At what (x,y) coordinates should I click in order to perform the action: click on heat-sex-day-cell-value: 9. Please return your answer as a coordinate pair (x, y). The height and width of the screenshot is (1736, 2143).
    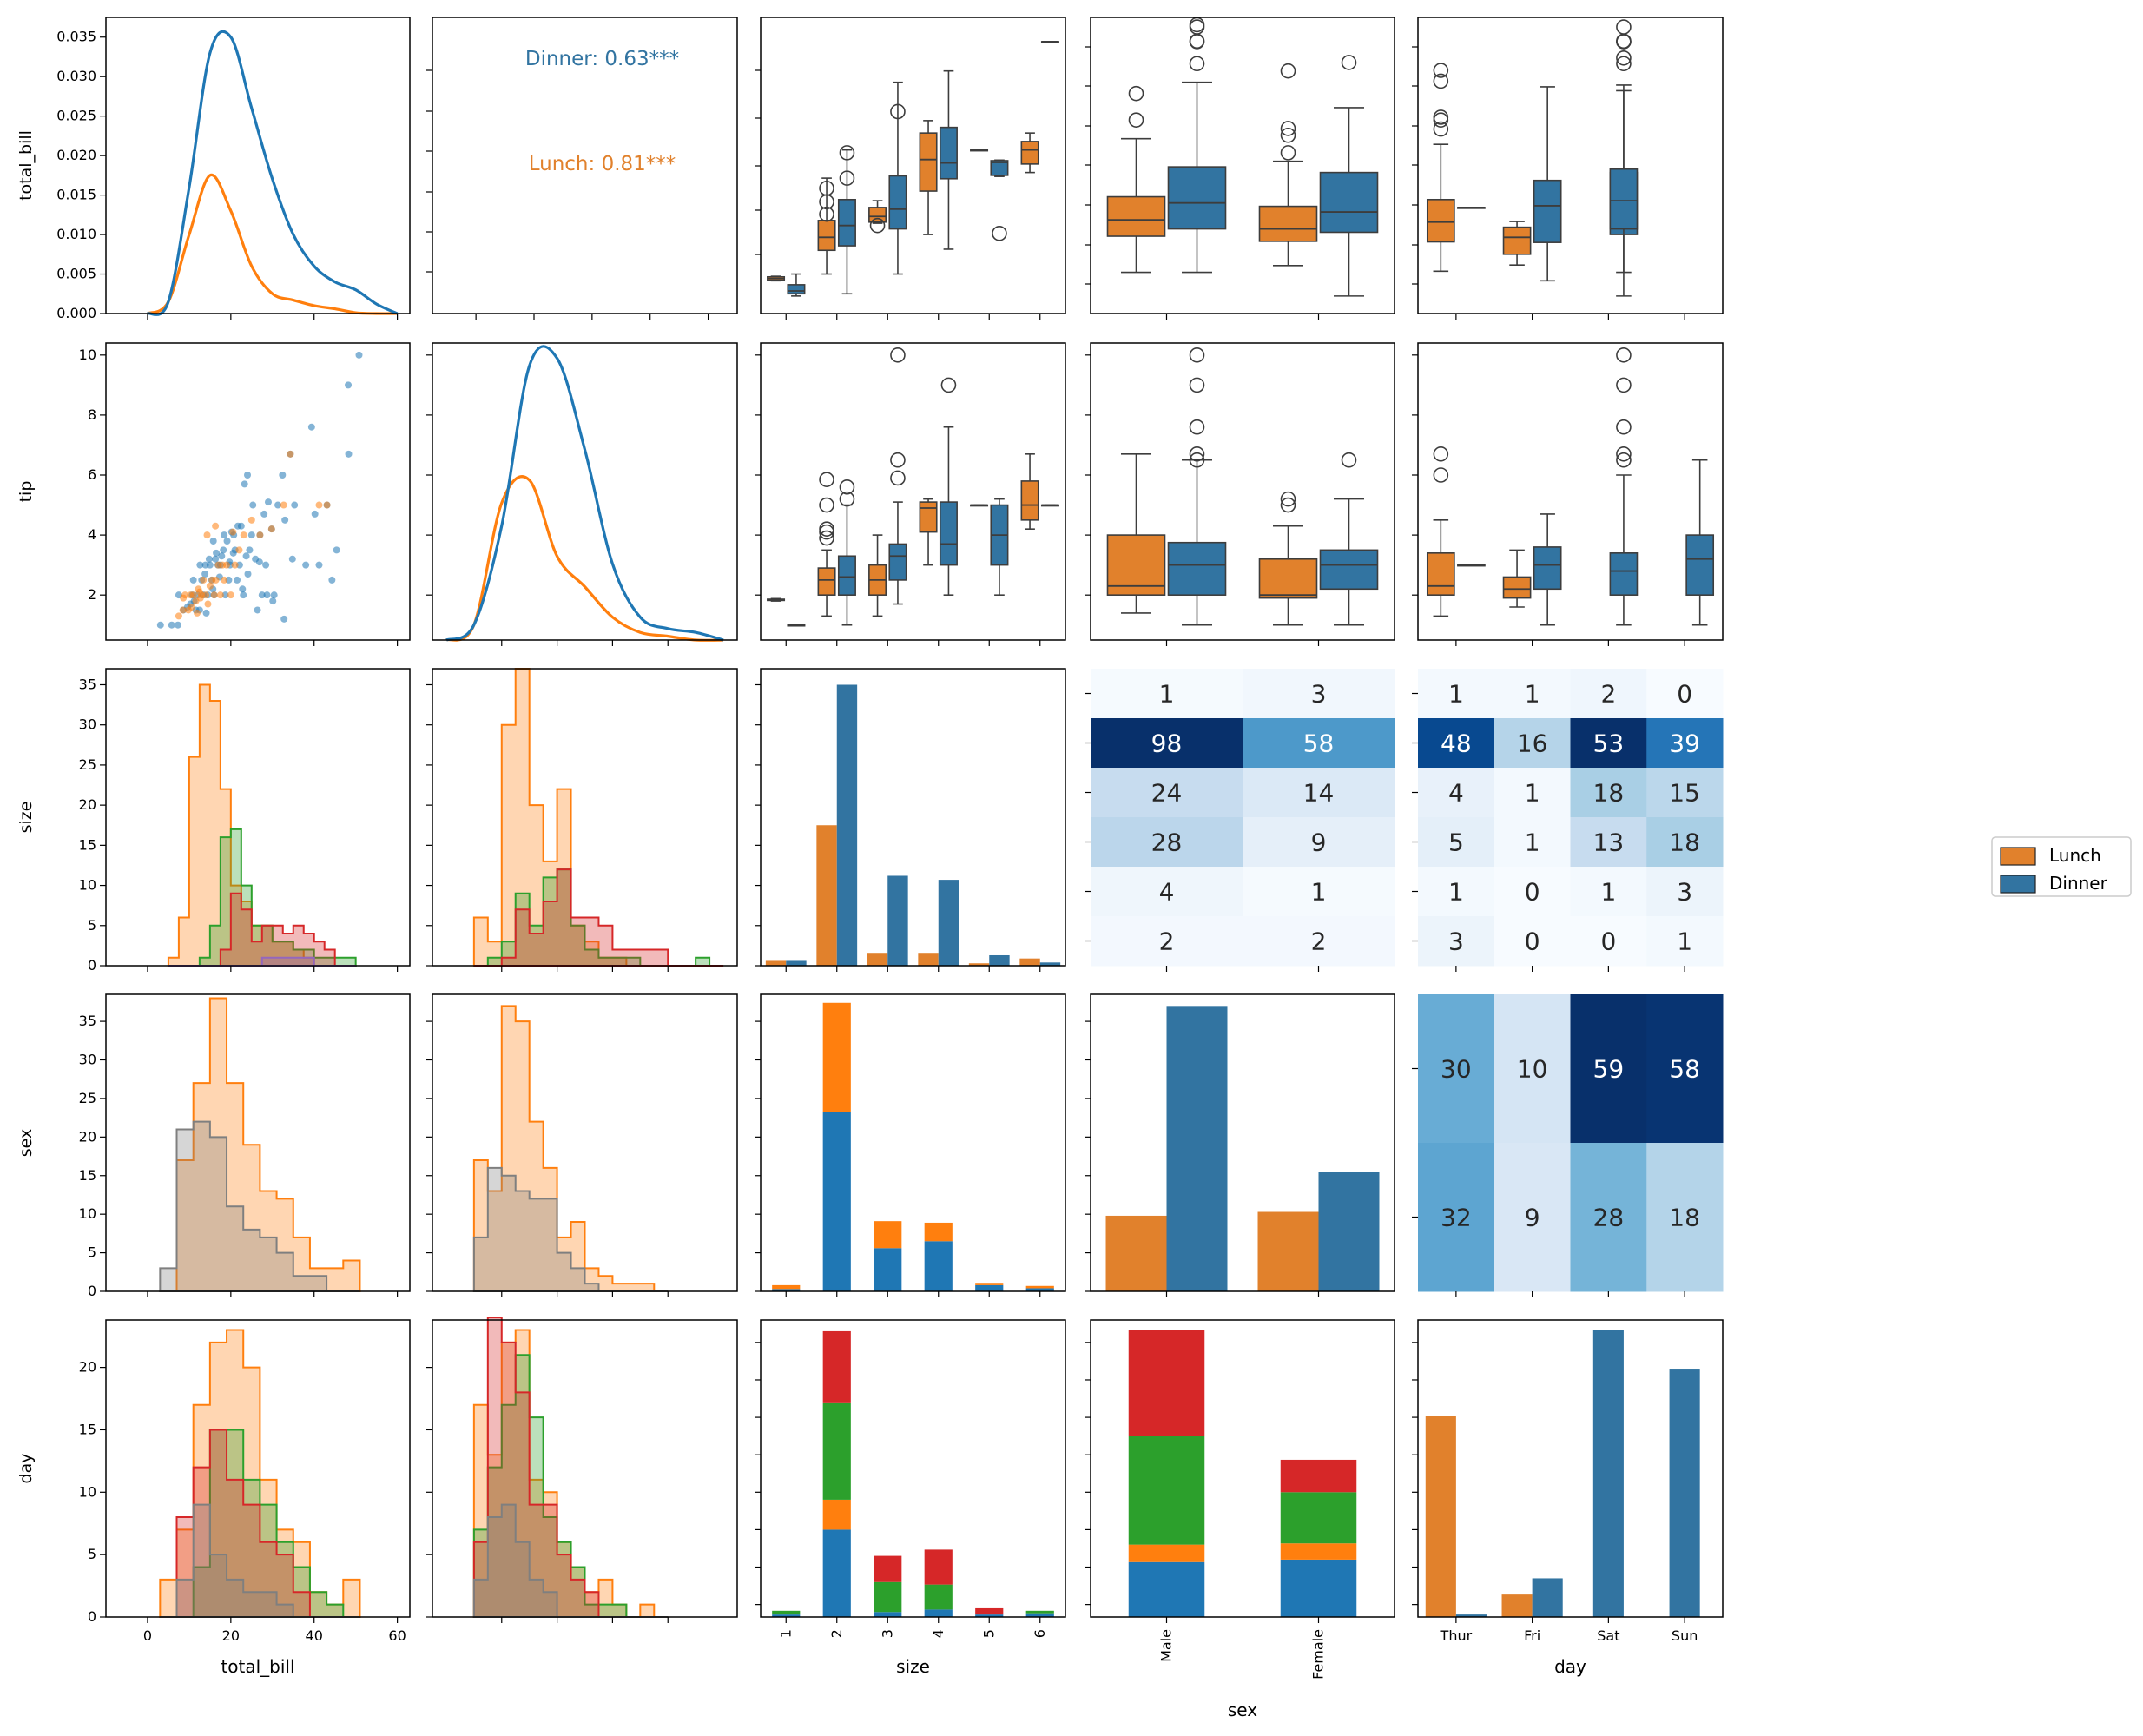
    Looking at the image, I should click on (1532, 1218).